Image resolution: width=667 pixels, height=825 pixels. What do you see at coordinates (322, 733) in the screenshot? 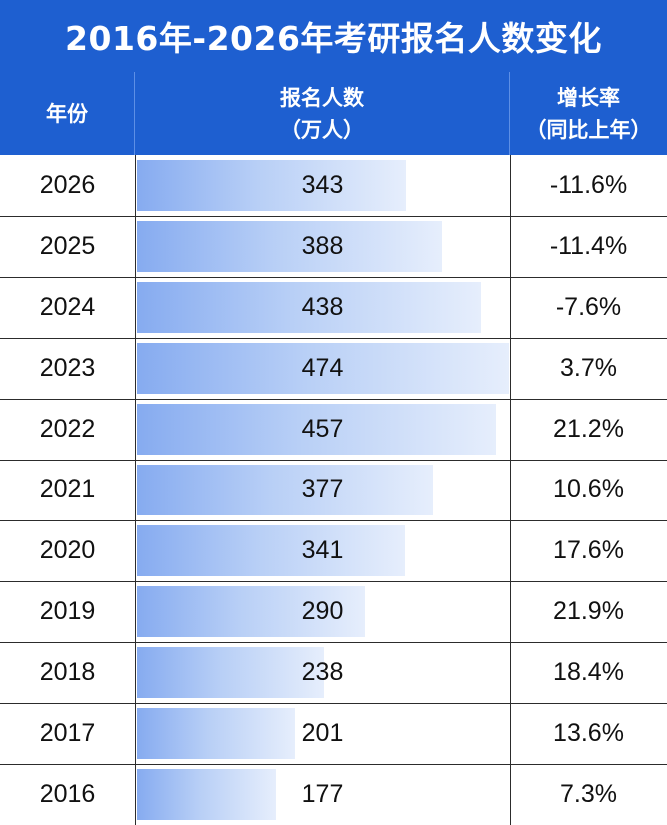
I see `count-cell: 201` at bounding box center [322, 733].